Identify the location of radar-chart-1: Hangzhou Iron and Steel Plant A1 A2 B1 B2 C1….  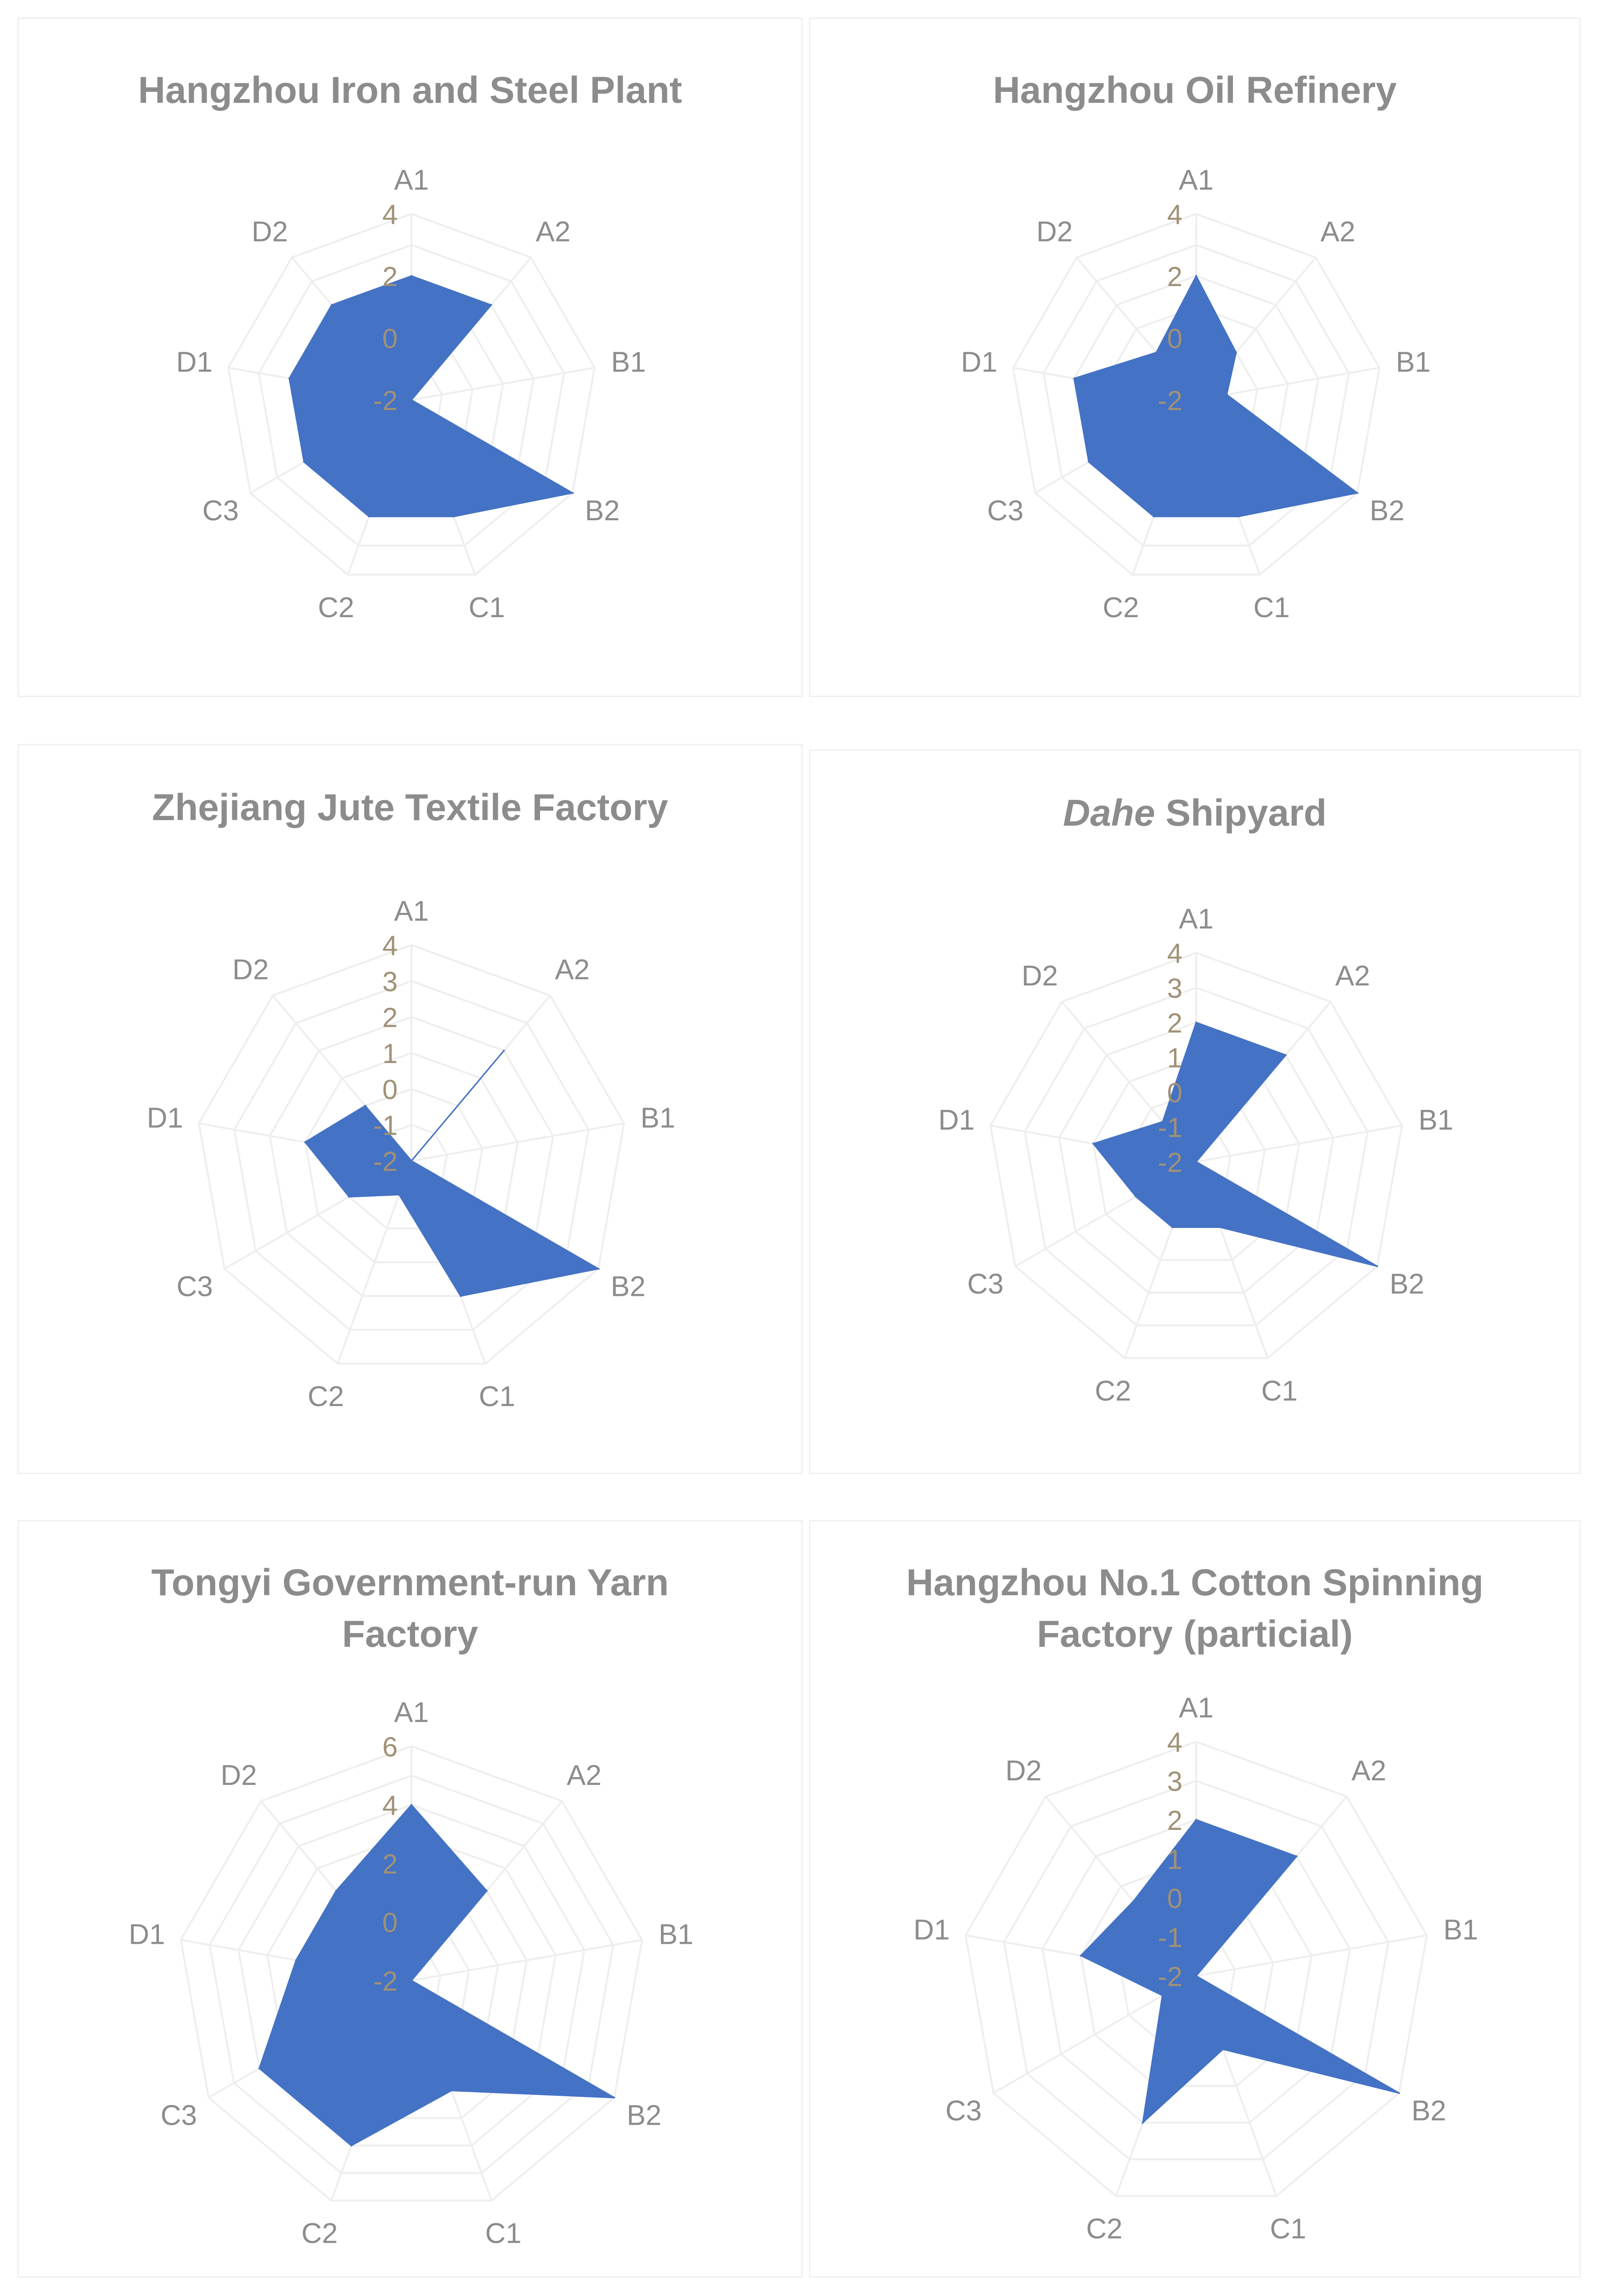
(410, 357).